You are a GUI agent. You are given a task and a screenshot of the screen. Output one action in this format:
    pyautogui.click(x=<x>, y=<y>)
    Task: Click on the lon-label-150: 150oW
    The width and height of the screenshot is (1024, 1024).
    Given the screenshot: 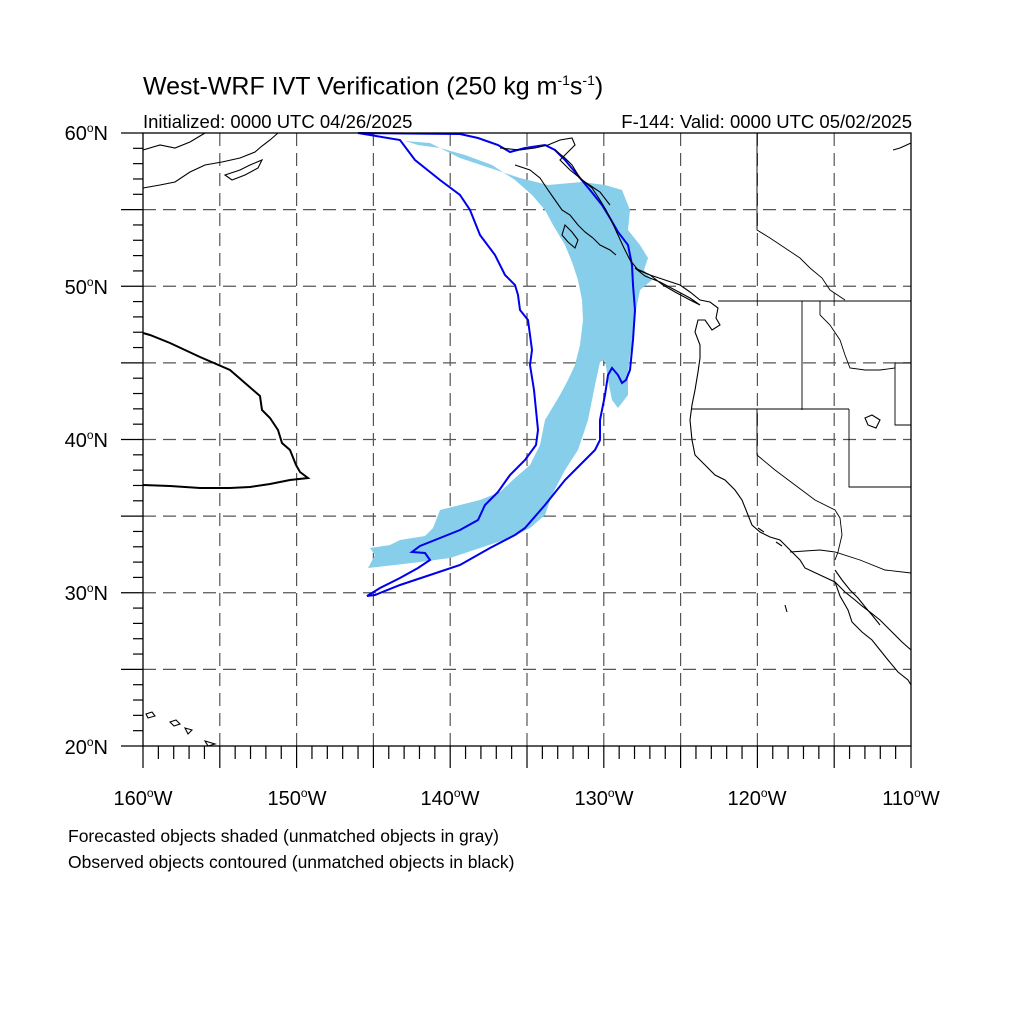 What is the action you would take?
    pyautogui.click(x=297, y=798)
    